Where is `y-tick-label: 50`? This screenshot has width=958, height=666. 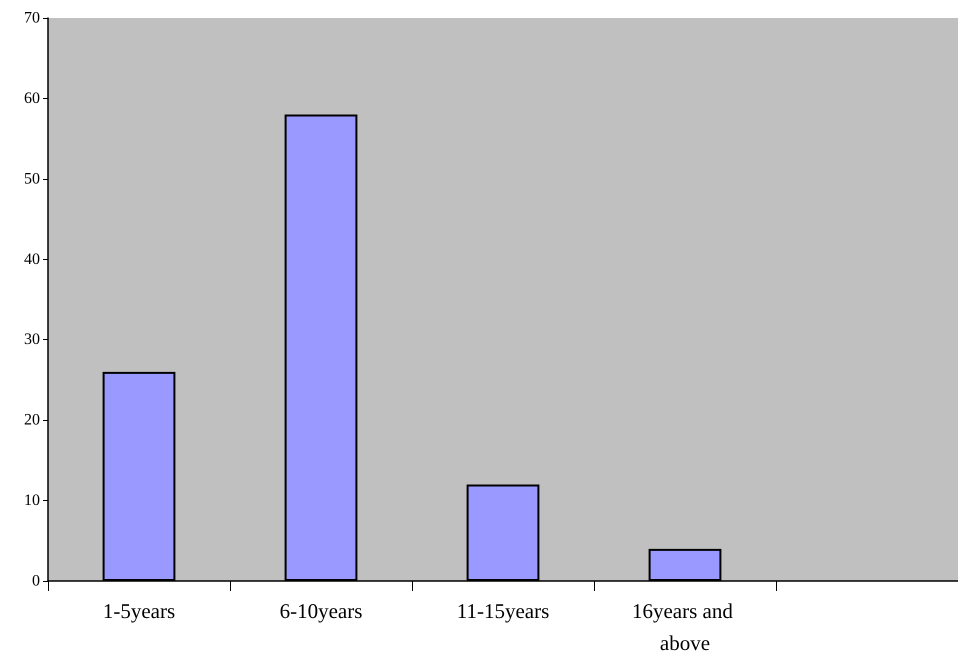 y-tick-label: 50 is located at coordinates (32, 179).